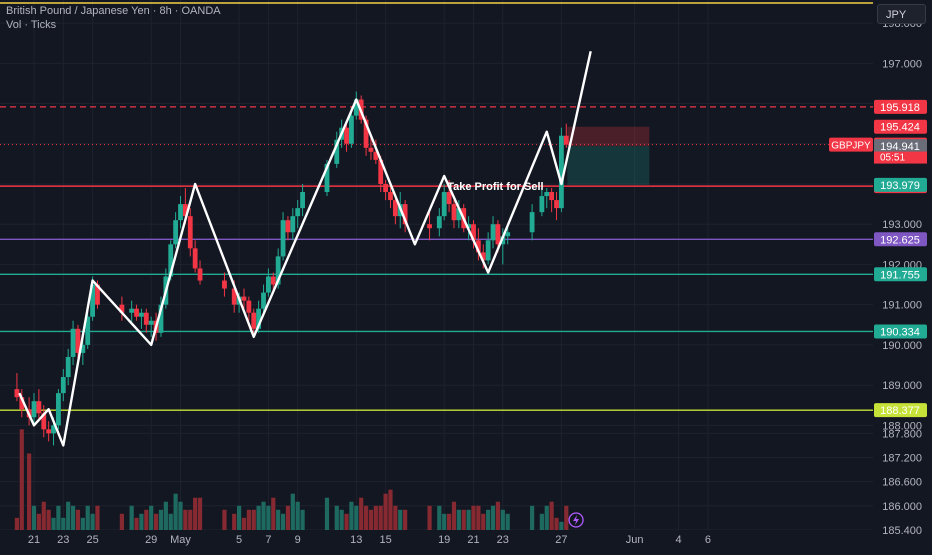 Image resolution: width=932 pixels, height=555 pixels. I want to click on time-tick-label: Jun, so click(635, 540).